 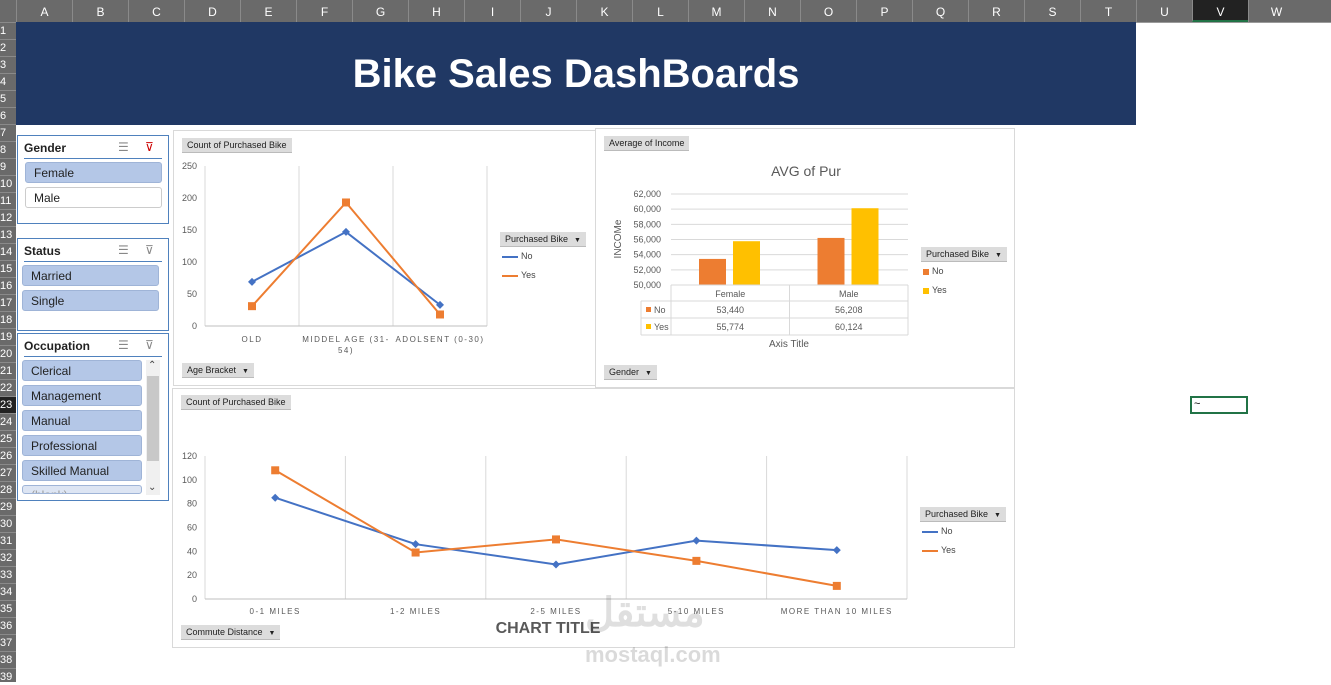 What do you see at coordinates (82, 445) in the screenshot?
I see `slicer-item-professional: Professional` at bounding box center [82, 445].